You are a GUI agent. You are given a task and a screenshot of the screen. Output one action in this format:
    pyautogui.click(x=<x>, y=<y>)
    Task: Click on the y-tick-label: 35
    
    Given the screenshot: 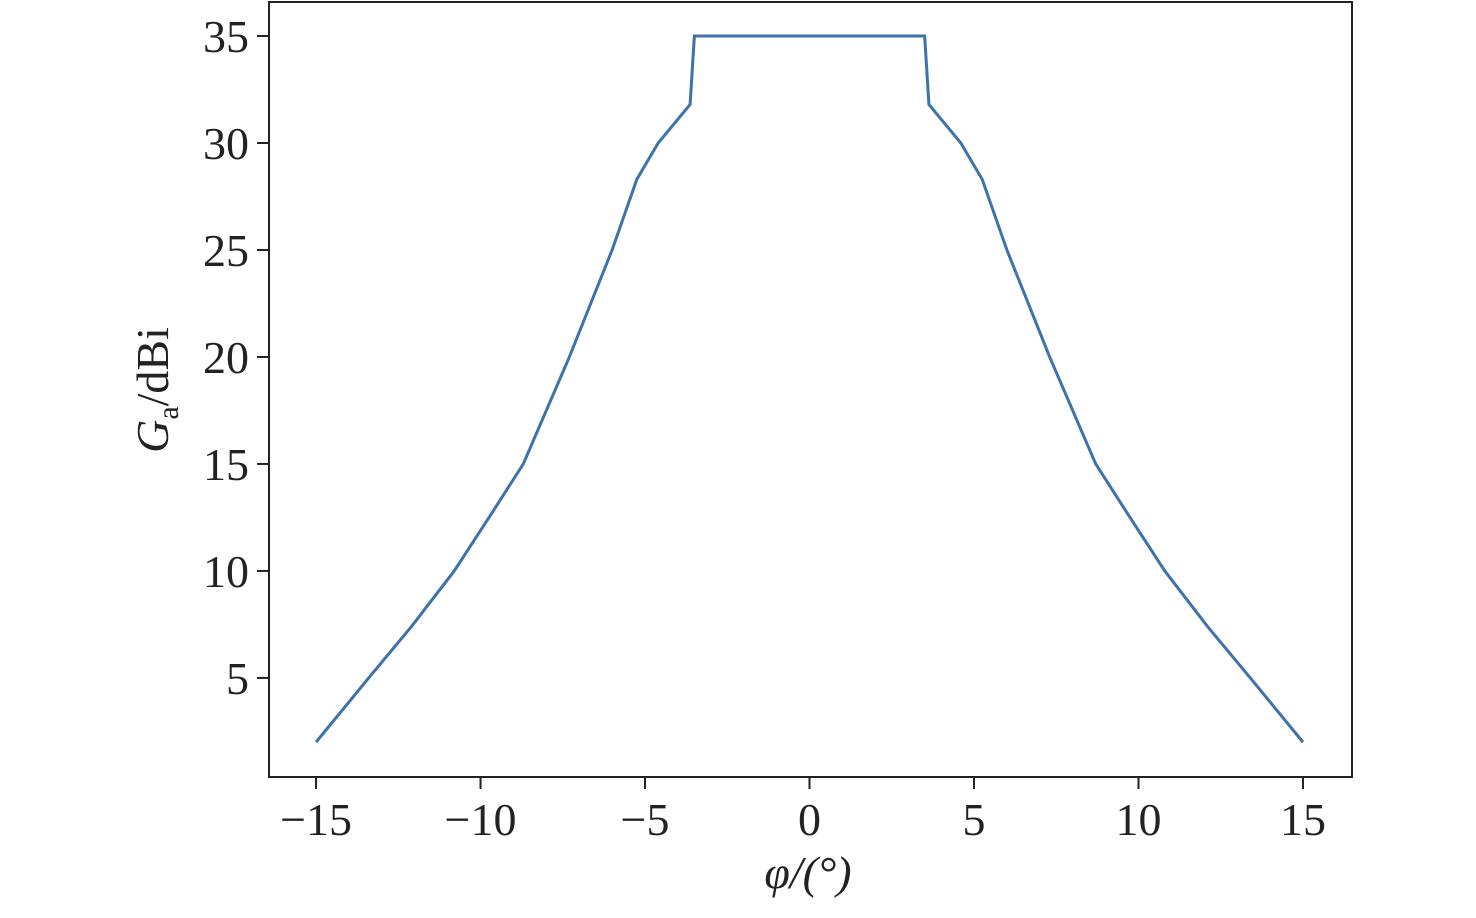 What is the action you would take?
    pyautogui.click(x=226, y=36)
    